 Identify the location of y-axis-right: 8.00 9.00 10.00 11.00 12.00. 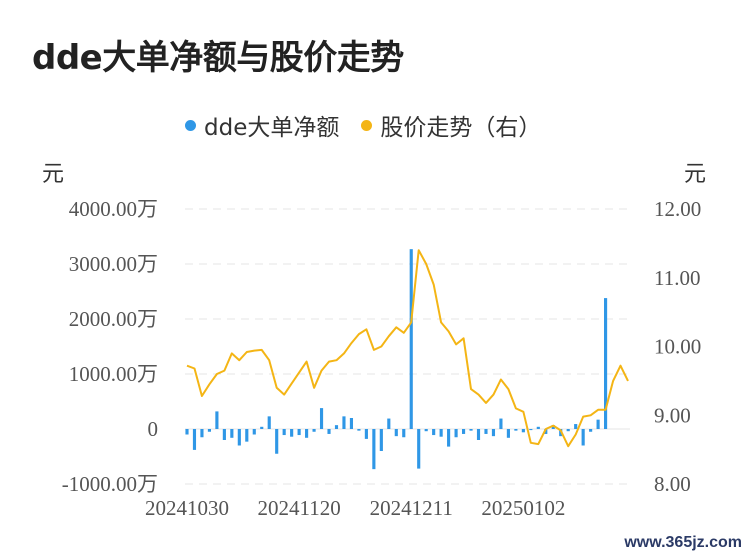
(677, 346).